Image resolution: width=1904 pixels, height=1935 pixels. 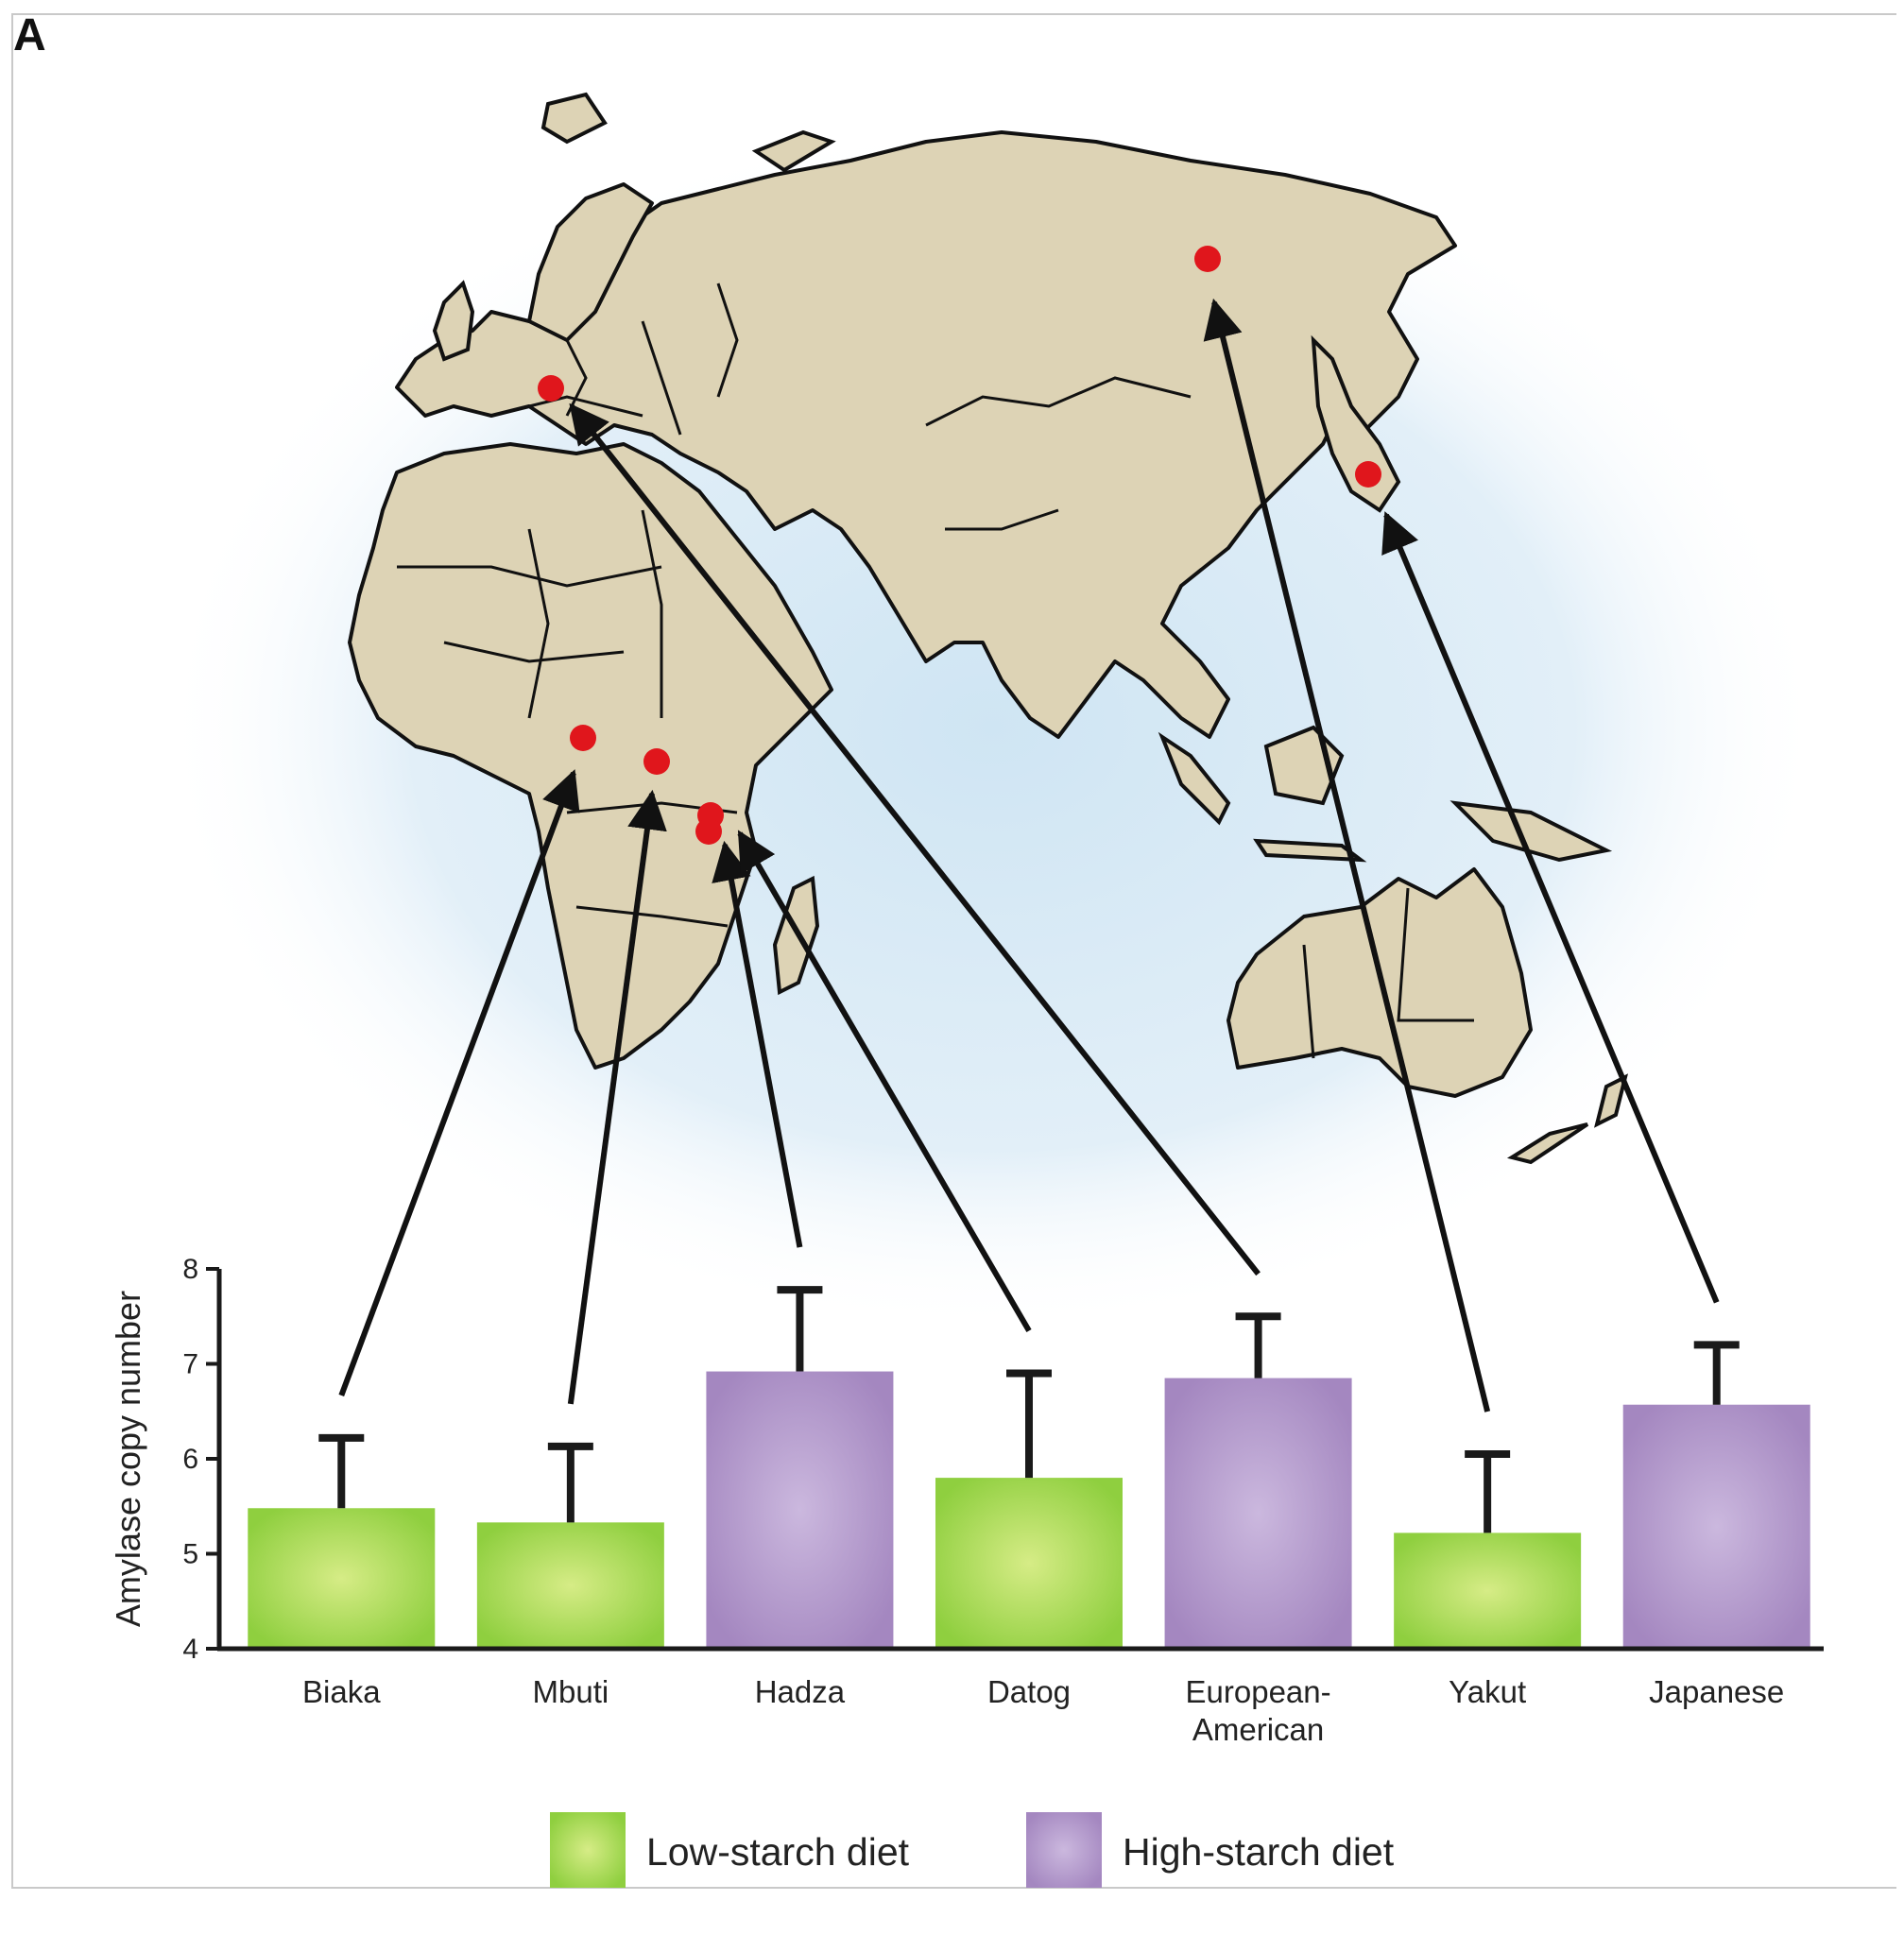 What do you see at coordinates (342, 1578) in the screenshot?
I see `bar-biaka` at bounding box center [342, 1578].